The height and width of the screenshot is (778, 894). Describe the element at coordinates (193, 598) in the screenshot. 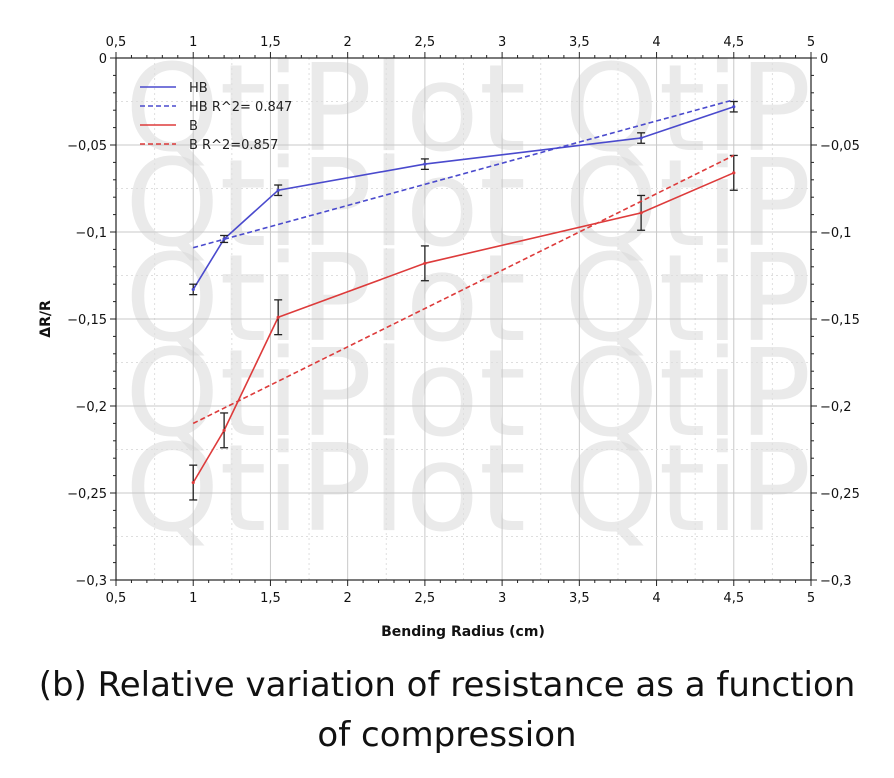

I see `x-tick-label: 1` at that location.